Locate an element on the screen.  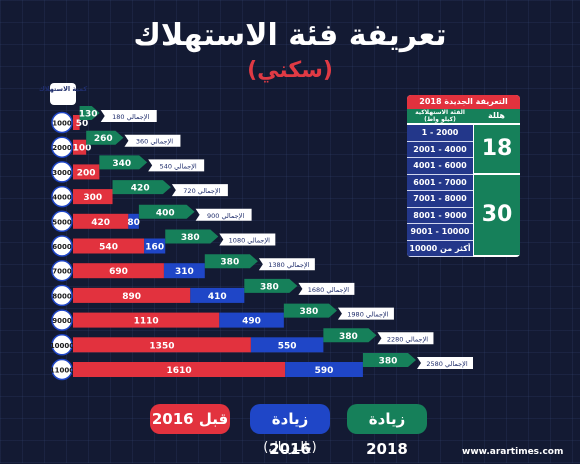
total-value: الإجمالي 1080 is located at coordinates (249, 241).